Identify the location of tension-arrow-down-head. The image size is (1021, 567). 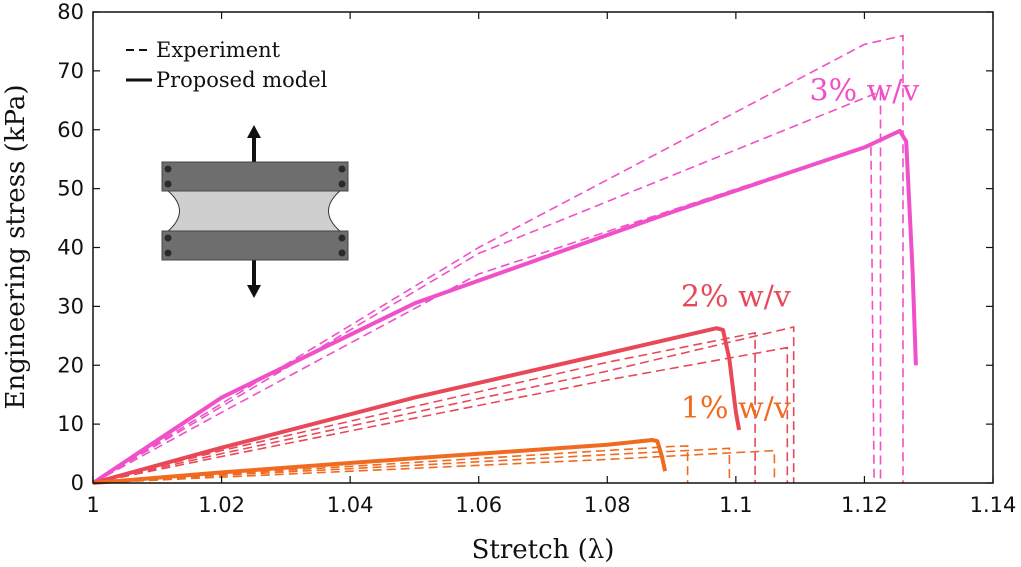
(254, 291).